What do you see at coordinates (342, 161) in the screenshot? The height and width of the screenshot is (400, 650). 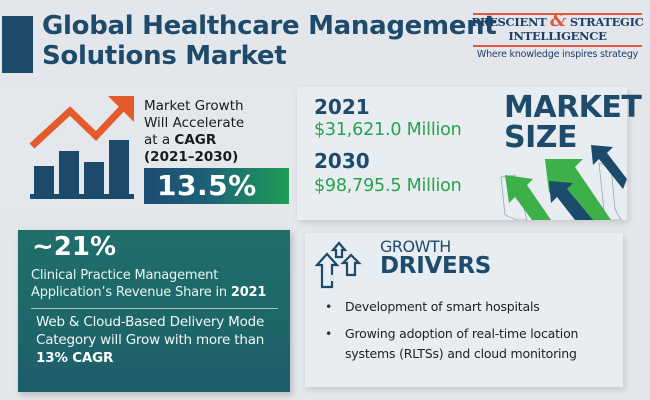 I see `year-2030: 2030` at bounding box center [342, 161].